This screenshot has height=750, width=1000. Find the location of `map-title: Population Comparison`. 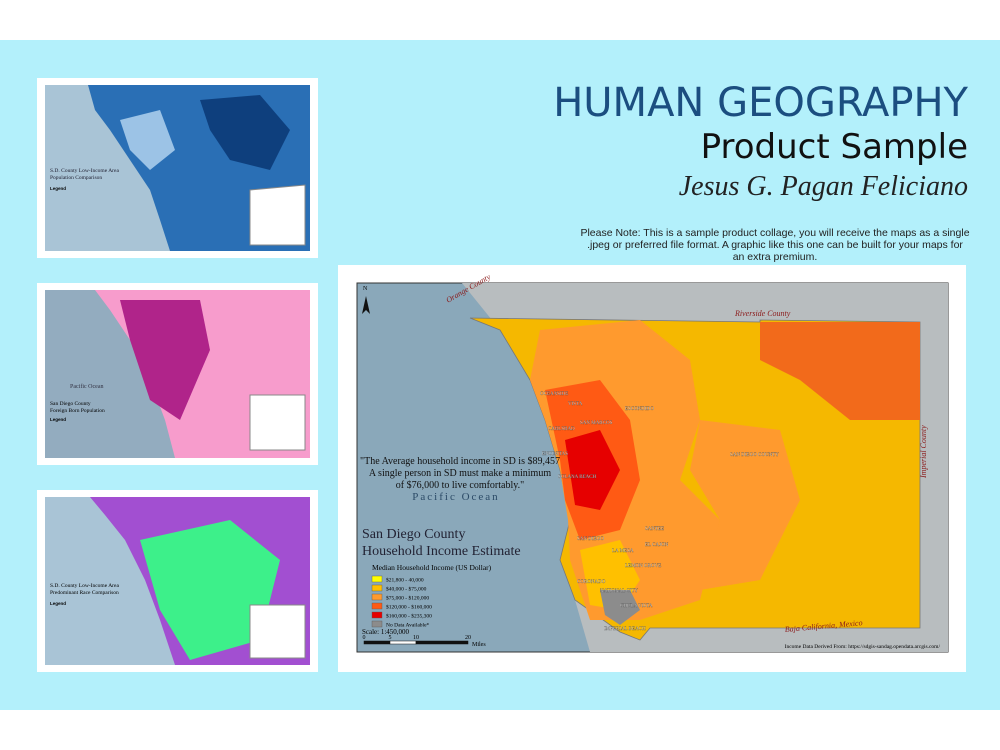

map-title: Population Comparison is located at coordinates (76, 178).